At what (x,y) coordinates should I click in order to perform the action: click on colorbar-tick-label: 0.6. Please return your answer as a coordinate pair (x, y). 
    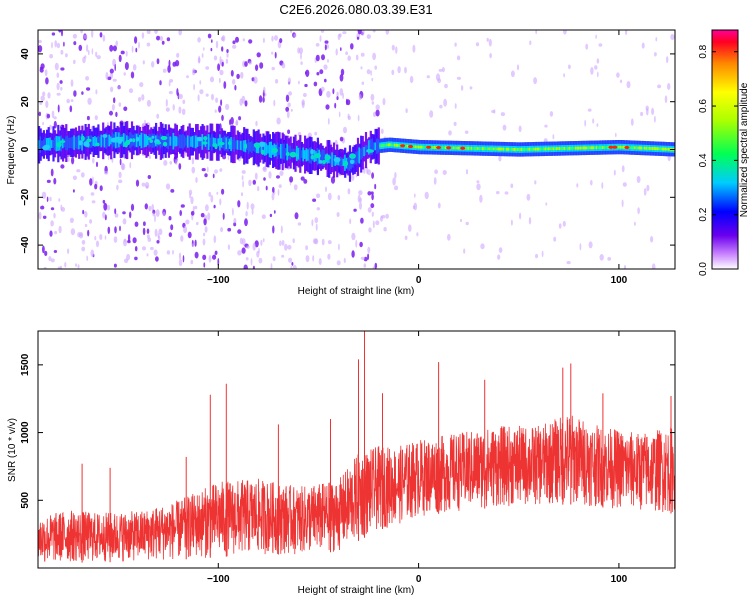
    Looking at the image, I should click on (703, 106).